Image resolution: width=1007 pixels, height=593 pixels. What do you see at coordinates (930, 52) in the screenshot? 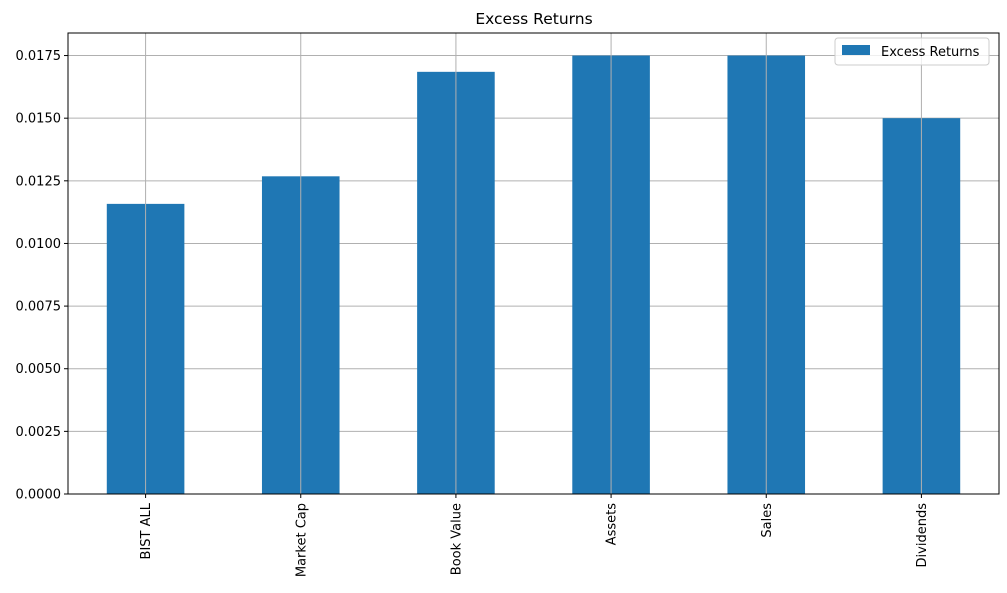
I see `legend-label: Excess Returns` at bounding box center [930, 52].